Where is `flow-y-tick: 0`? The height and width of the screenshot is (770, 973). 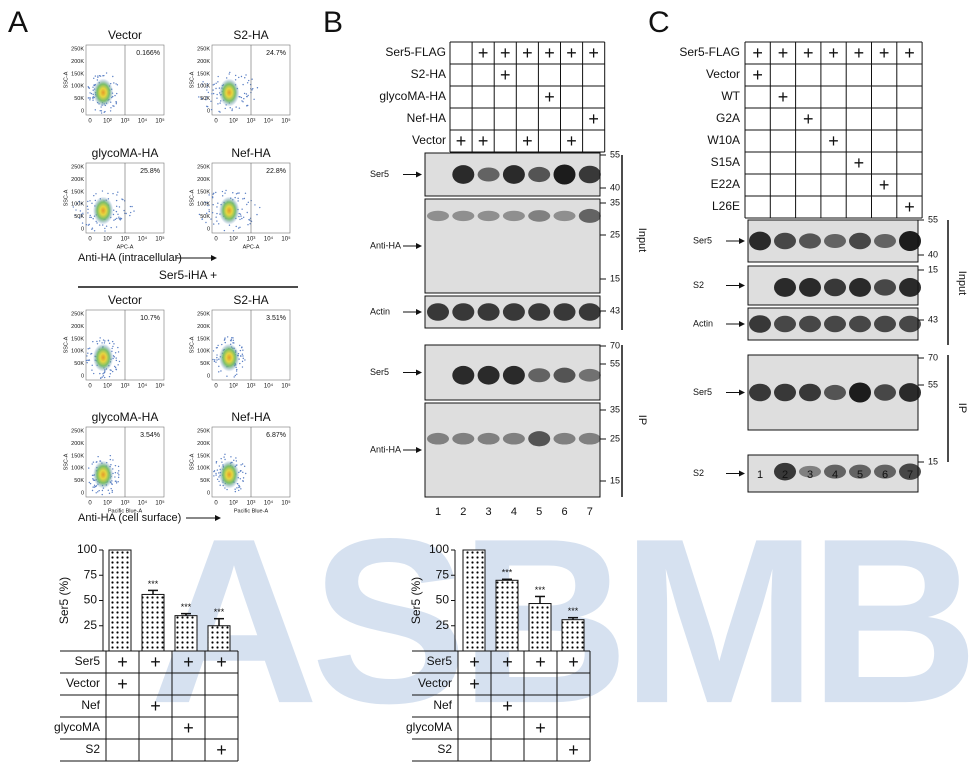
flow-y-tick: 0 is located at coordinates (208, 493).